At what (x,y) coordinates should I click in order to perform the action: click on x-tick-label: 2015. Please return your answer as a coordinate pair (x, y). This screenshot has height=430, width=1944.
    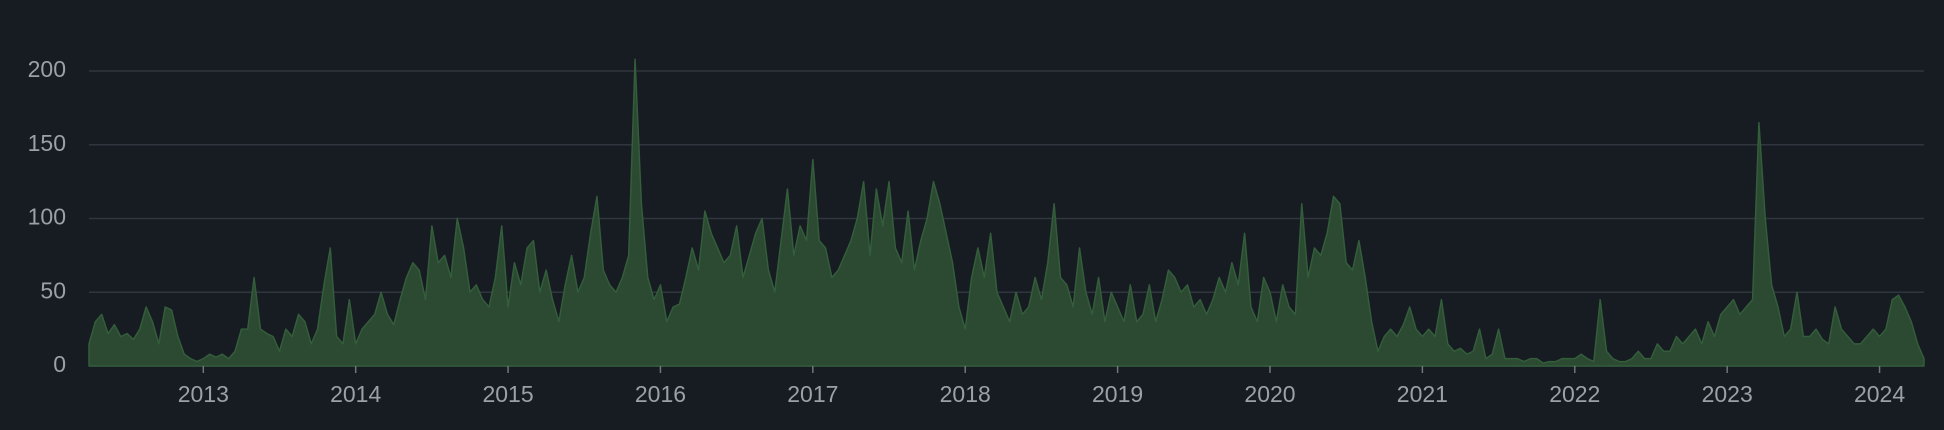
    Looking at the image, I should click on (507, 394).